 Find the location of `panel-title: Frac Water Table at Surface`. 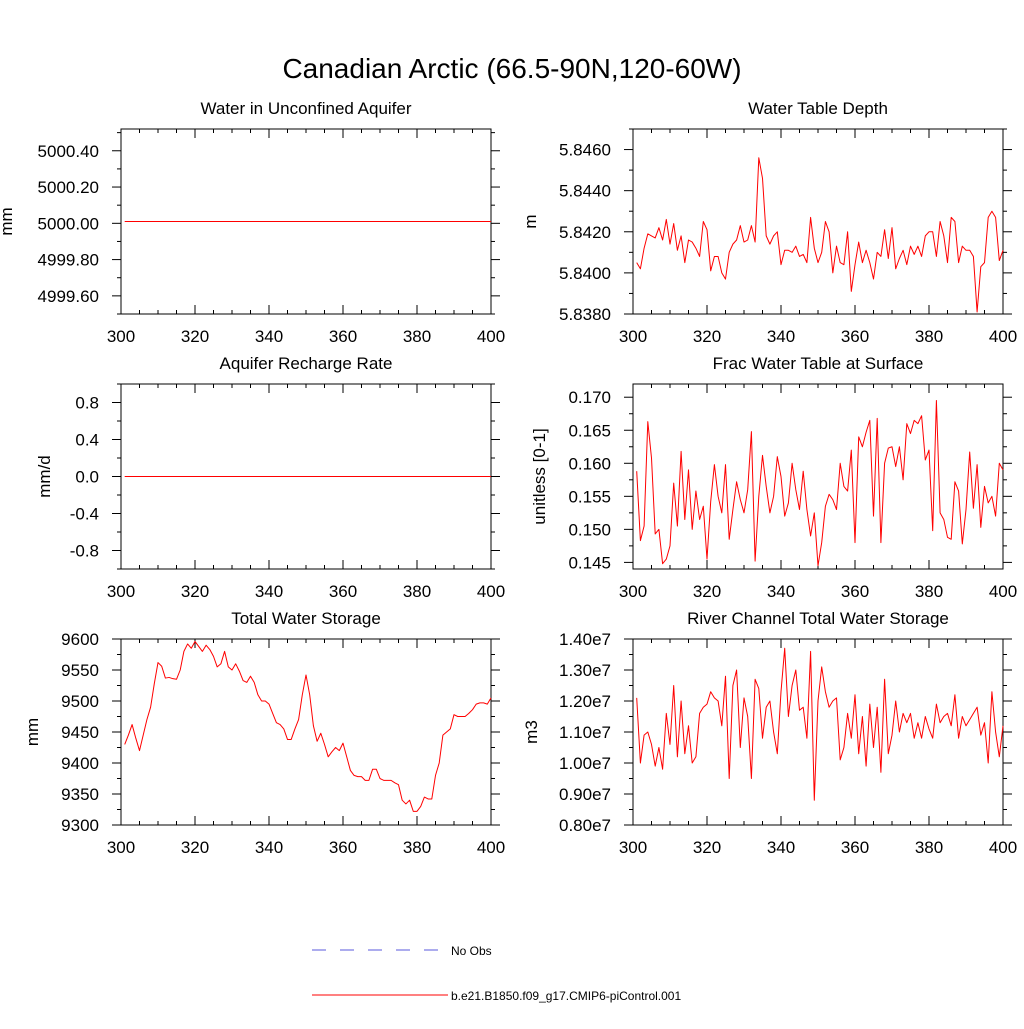

panel-title: Frac Water Table at Surface is located at coordinates (818, 363).